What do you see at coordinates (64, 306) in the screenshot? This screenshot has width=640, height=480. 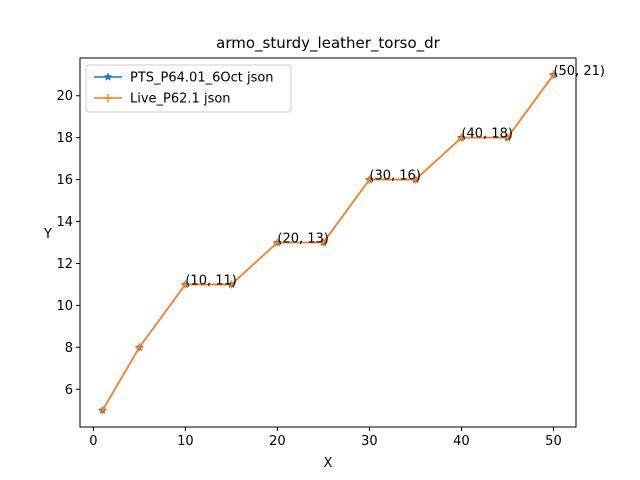 I see `y-tick-label: 10` at bounding box center [64, 306].